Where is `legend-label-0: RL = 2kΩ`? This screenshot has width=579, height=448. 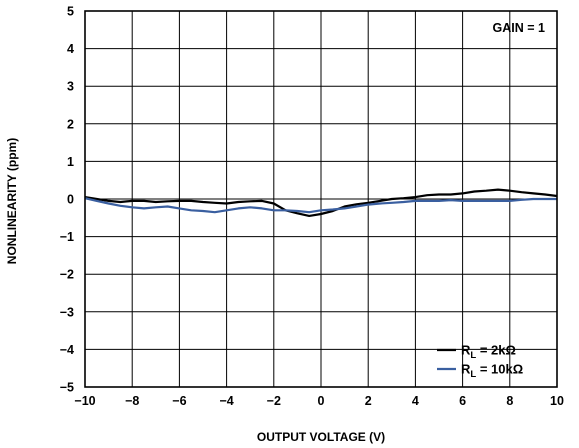 legend-label-0: RL = 2kΩ is located at coordinates (488, 352).